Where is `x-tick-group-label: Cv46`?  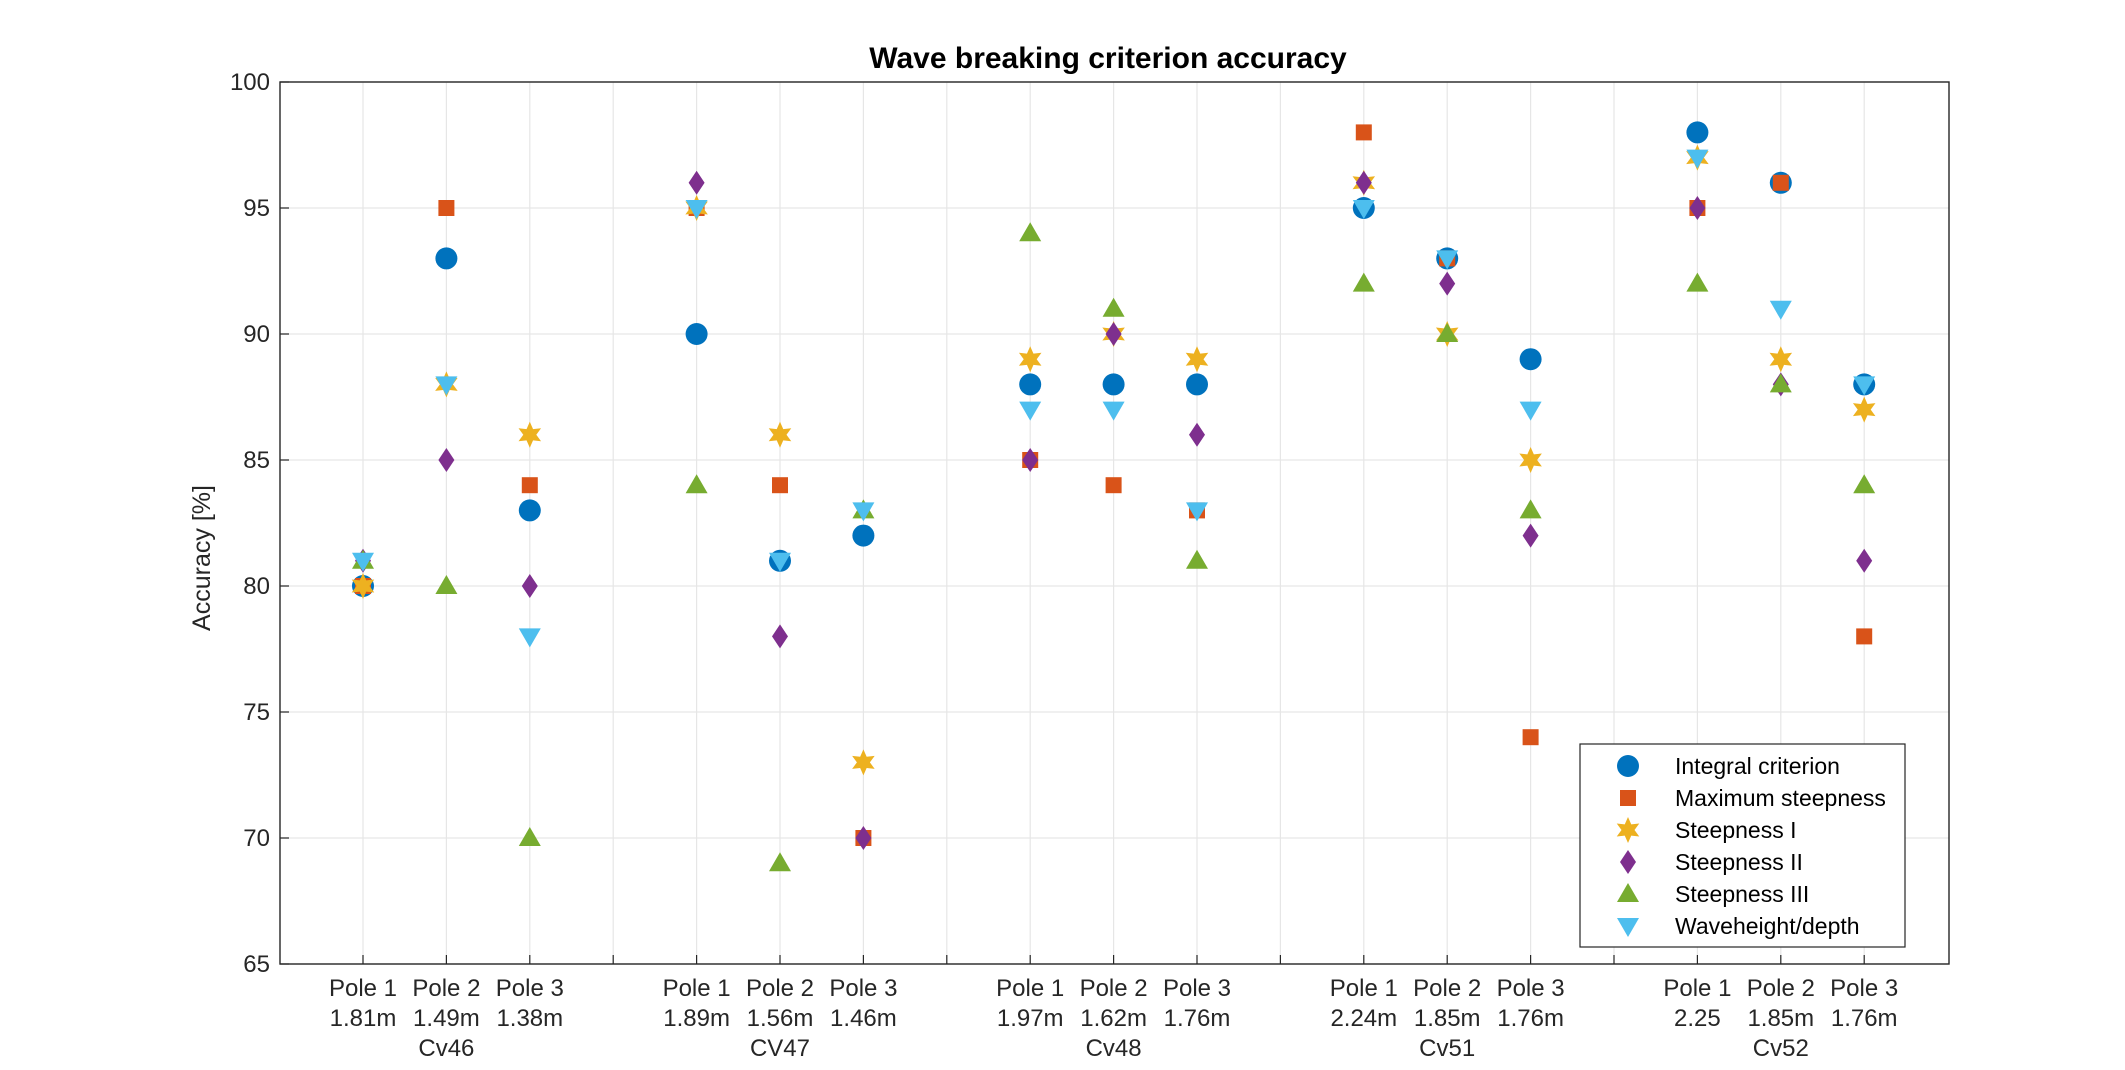 x-tick-group-label: Cv46 is located at coordinates (446, 1048).